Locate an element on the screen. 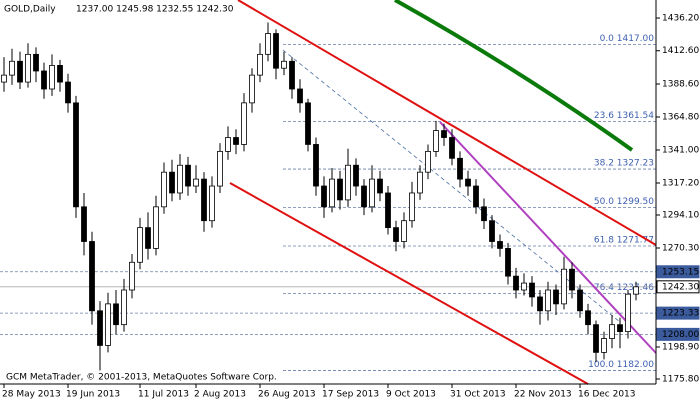 This screenshot has height=402, width=700. fib-label: 76.4 1237.46 is located at coordinates (624, 288).